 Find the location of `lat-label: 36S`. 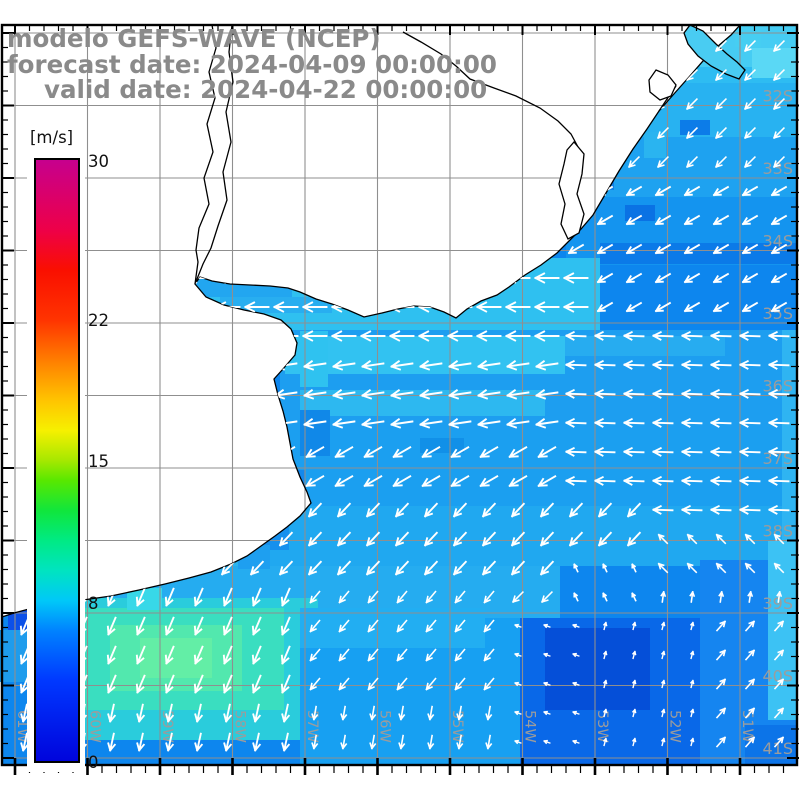

lat-label: 36S is located at coordinates (777, 386).